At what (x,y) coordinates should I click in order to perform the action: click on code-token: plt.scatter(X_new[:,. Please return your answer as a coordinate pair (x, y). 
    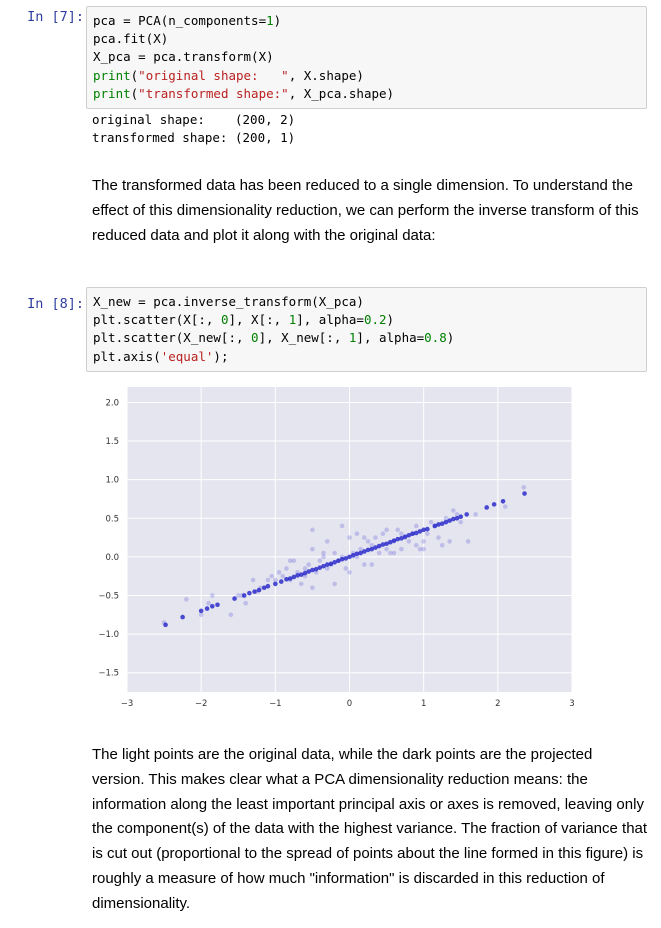
    Looking at the image, I should click on (172, 338).